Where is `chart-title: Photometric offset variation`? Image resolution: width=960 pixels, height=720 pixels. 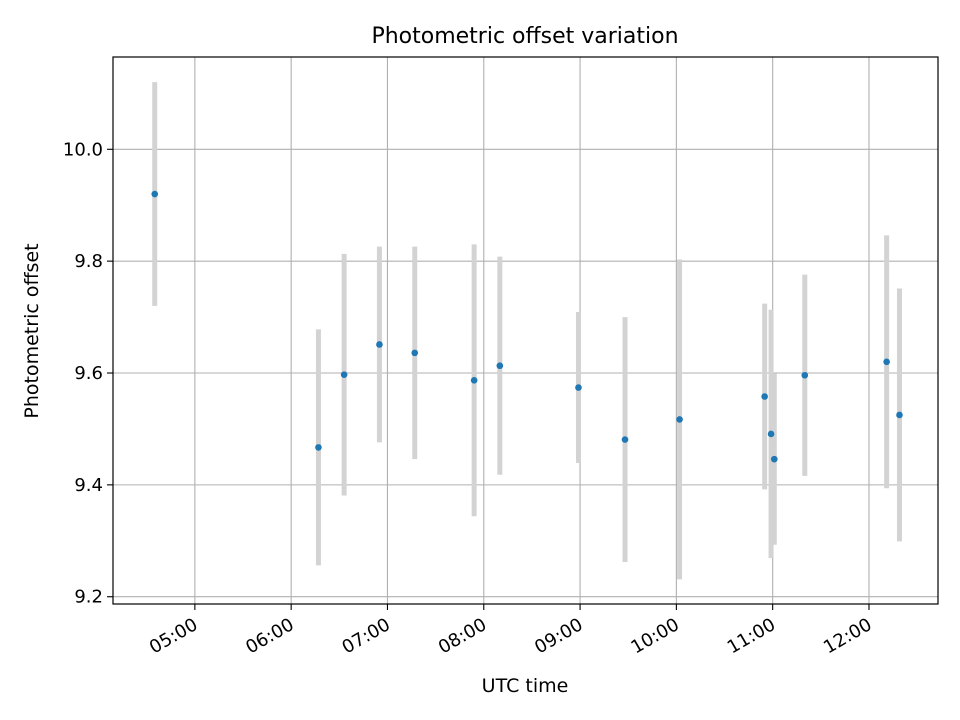
chart-title: Photometric offset variation is located at coordinates (524, 36).